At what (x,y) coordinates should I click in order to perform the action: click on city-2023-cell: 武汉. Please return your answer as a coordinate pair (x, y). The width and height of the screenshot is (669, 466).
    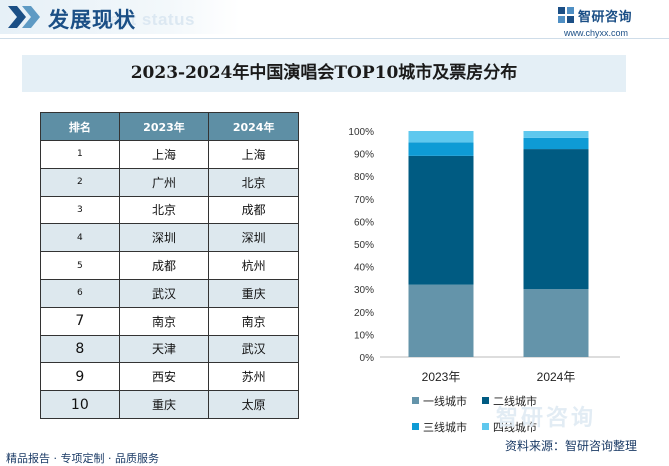
    Looking at the image, I should click on (164, 293).